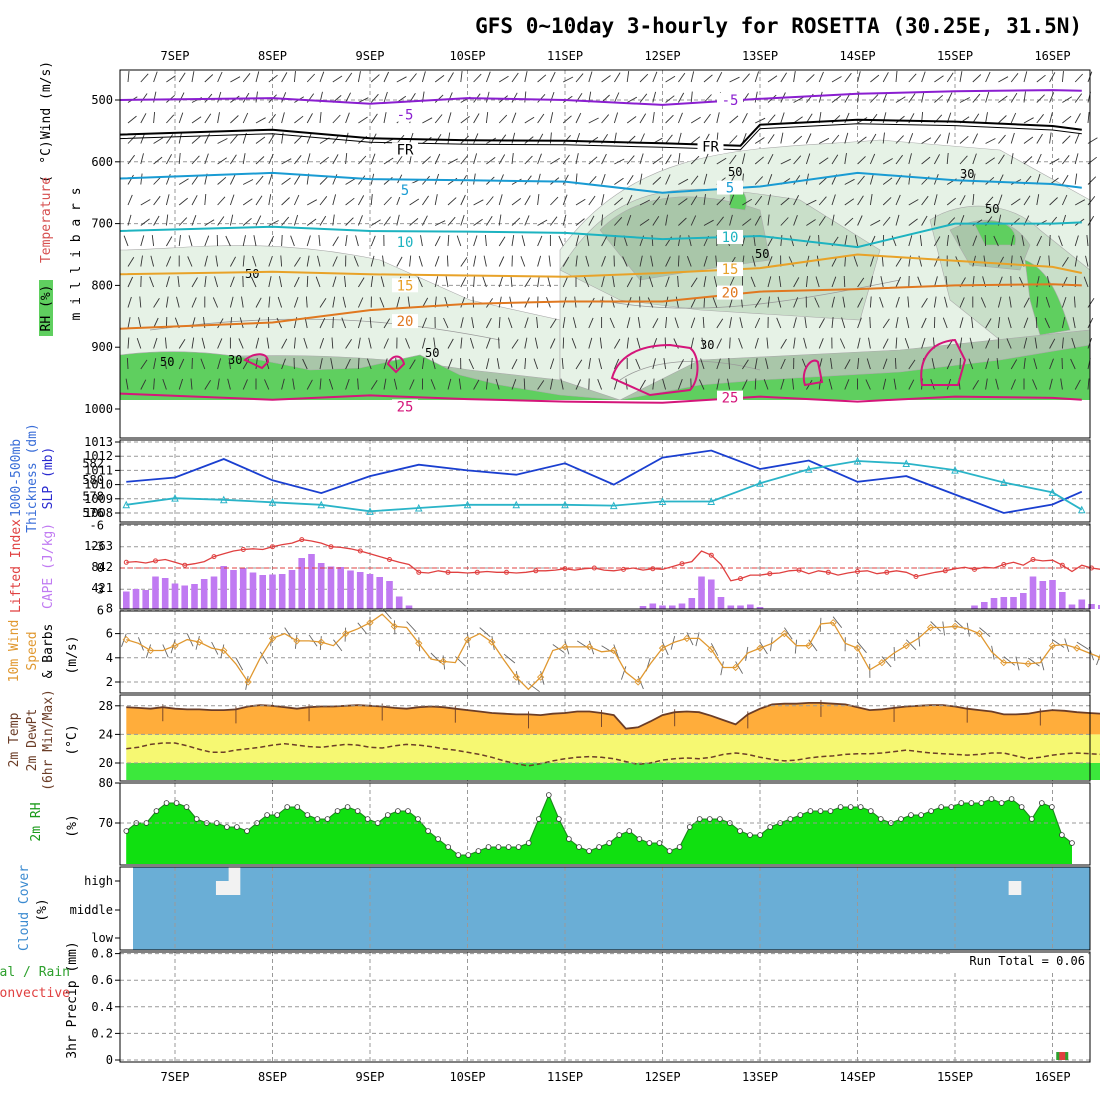 The image size is (1100, 1104). What do you see at coordinates (813, 645) in the screenshot?
I see `wind10m-barb` at bounding box center [813, 645].